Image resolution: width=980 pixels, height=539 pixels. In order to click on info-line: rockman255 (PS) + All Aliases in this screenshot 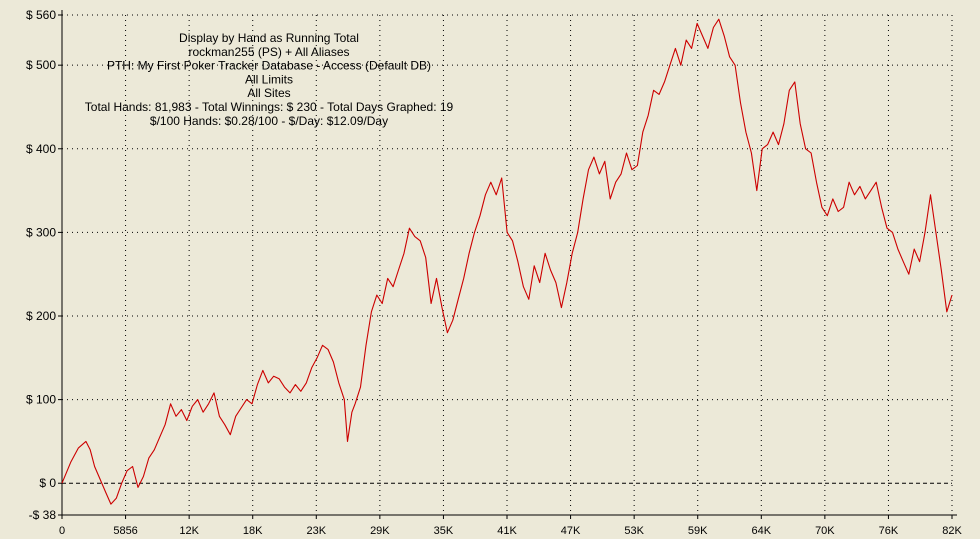, I will do `click(268, 52)`.